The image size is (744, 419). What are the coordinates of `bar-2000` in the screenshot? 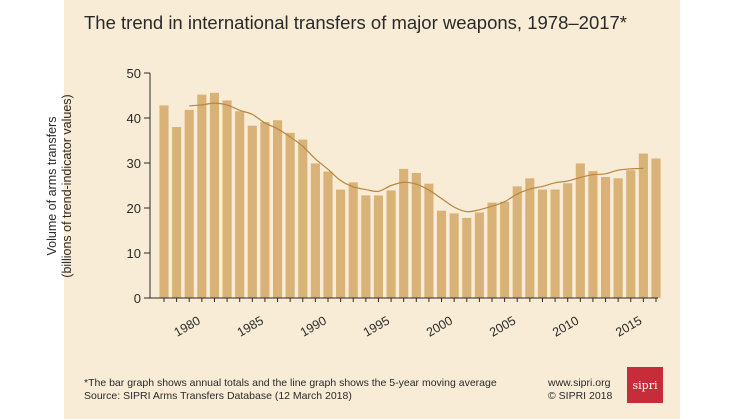 It's located at (442, 254).